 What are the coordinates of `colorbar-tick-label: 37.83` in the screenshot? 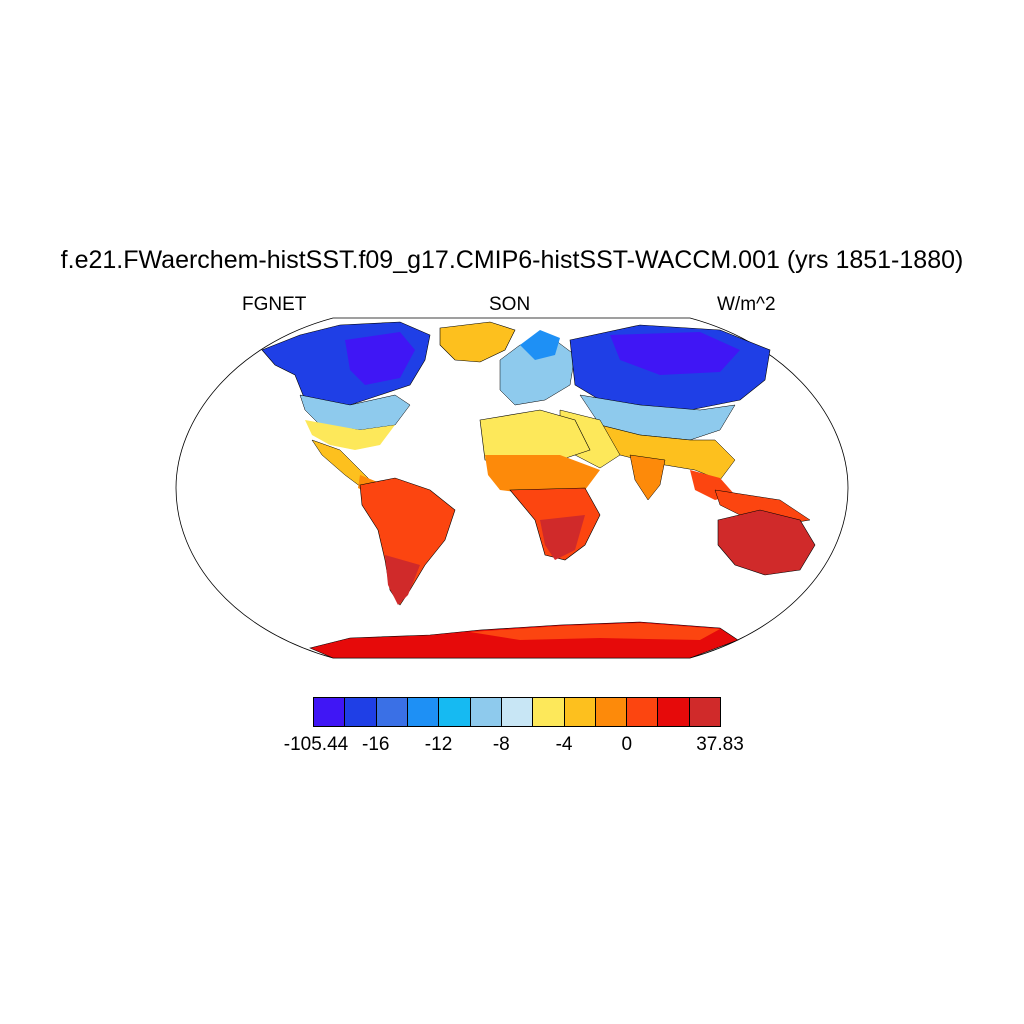 It's located at (720, 744).